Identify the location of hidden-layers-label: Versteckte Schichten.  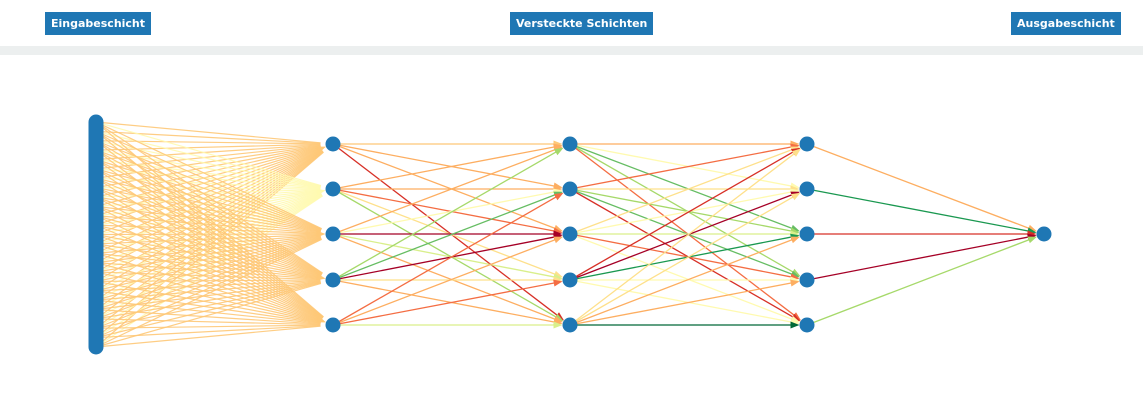
(582, 23).